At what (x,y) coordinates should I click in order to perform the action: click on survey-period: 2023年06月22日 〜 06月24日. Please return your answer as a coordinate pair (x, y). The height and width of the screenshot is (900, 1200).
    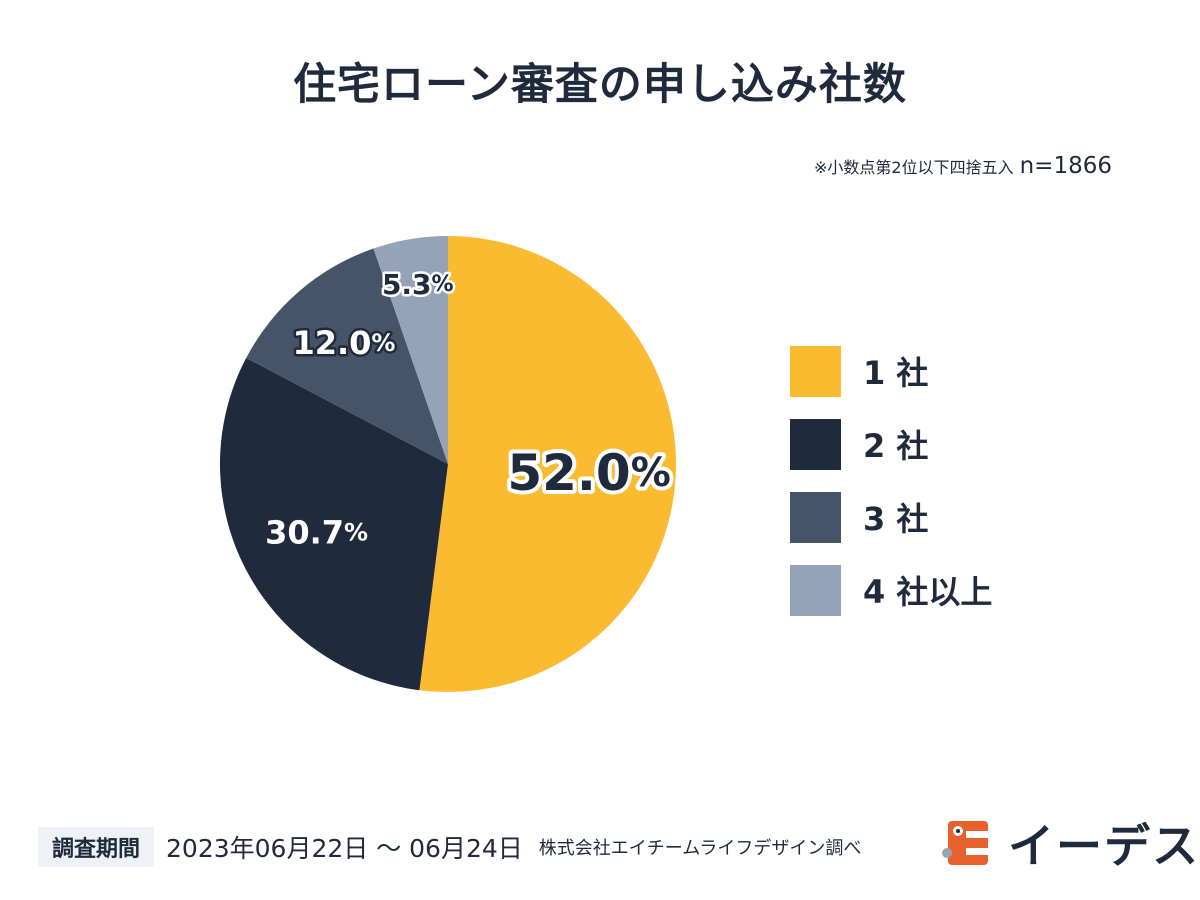
    Looking at the image, I should click on (344, 848).